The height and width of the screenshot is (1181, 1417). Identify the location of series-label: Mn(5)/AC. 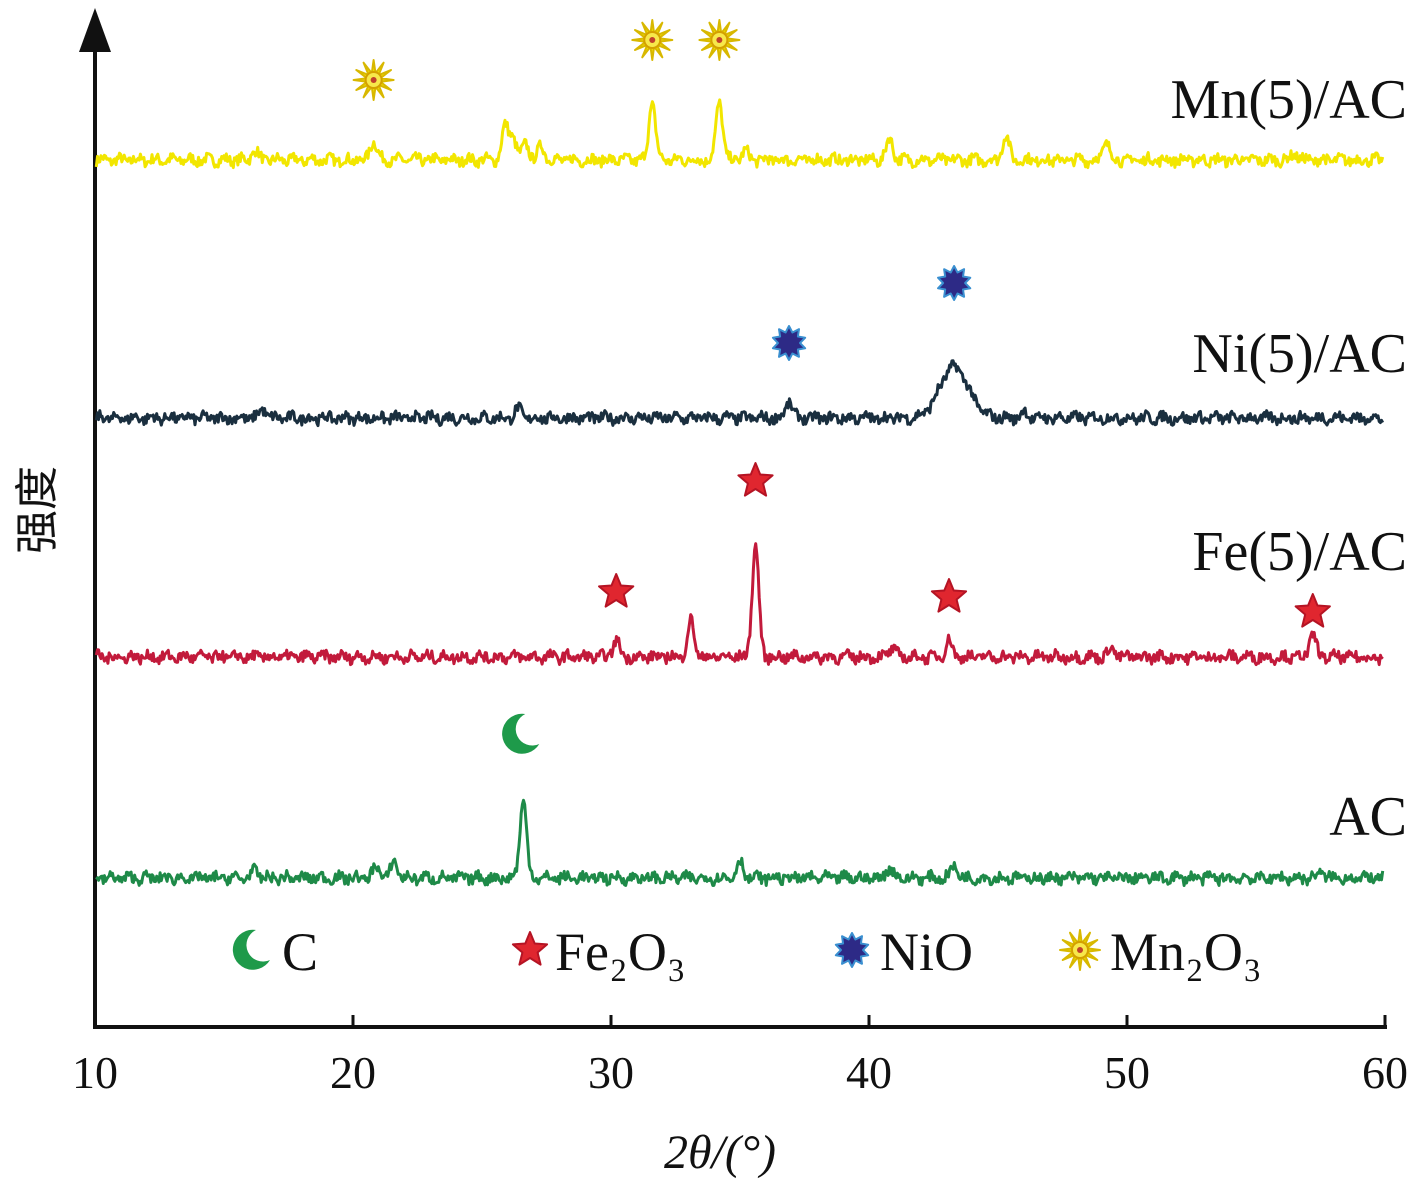
(1289, 100).